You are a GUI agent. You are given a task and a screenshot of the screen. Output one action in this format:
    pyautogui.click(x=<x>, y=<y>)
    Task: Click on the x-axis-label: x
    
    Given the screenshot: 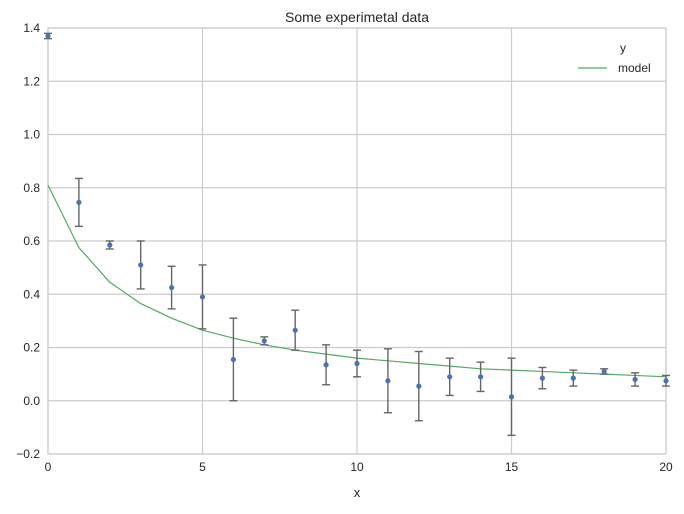 What is the action you would take?
    pyautogui.click(x=357, y=492)
    